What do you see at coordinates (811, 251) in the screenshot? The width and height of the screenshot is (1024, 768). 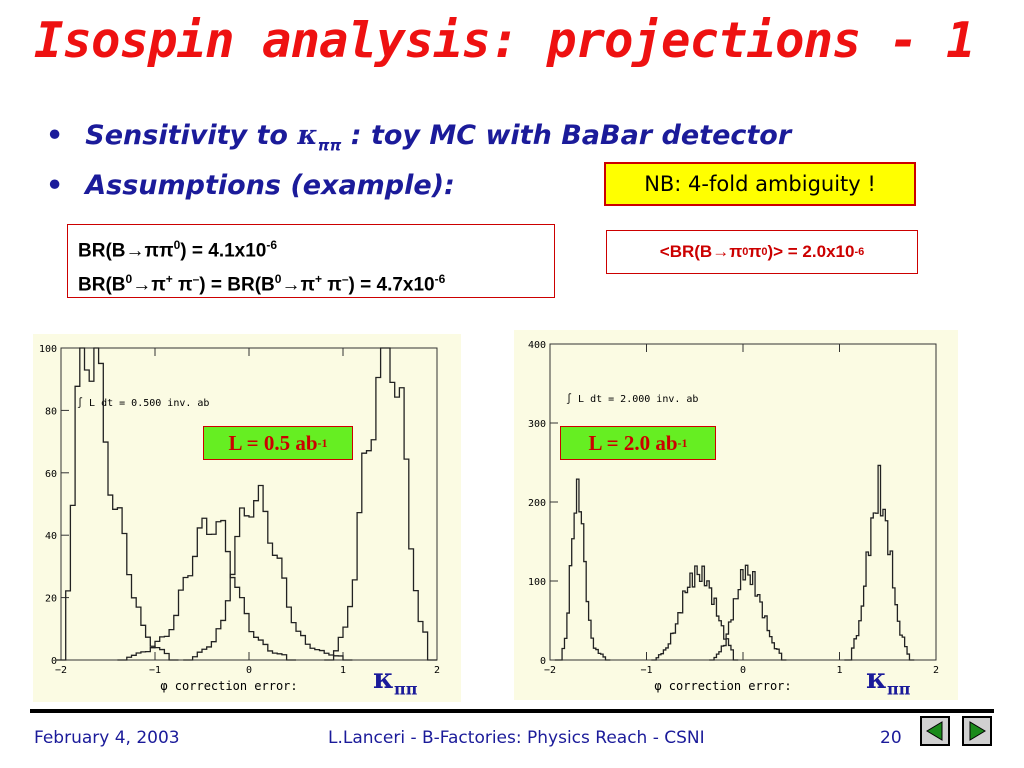 I see `br-text: )> = 2.0x10` at bounding box center [811, 251].